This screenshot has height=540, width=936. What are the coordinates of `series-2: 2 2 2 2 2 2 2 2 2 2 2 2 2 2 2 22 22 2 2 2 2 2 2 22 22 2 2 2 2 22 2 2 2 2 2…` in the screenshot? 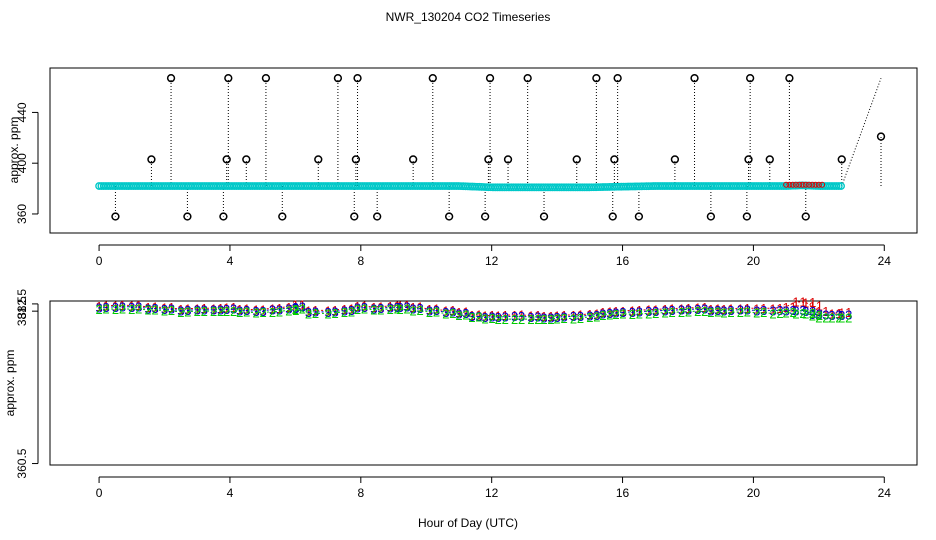 It's located at (473, 315).